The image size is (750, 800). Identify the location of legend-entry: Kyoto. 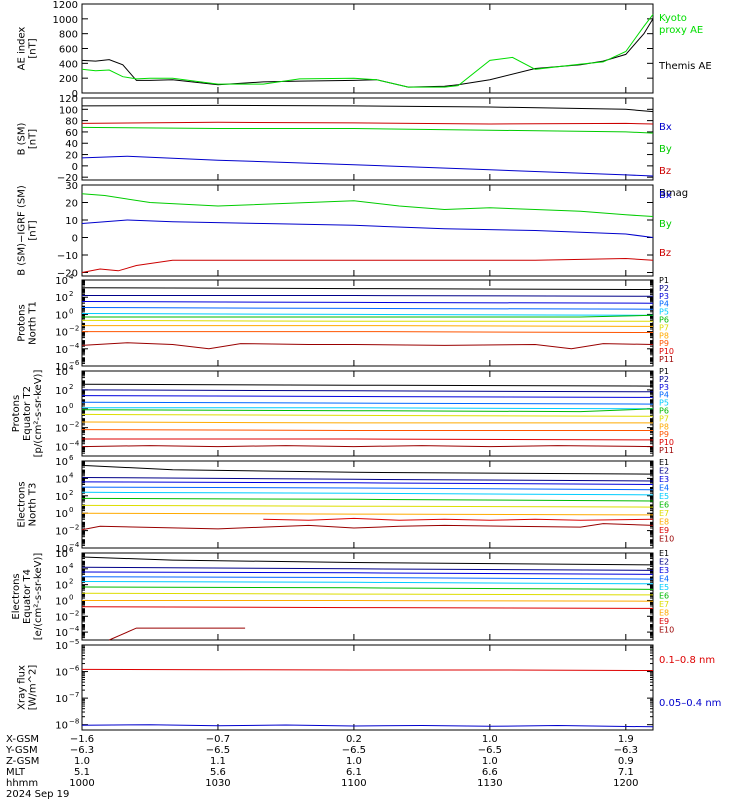
(673, 18).